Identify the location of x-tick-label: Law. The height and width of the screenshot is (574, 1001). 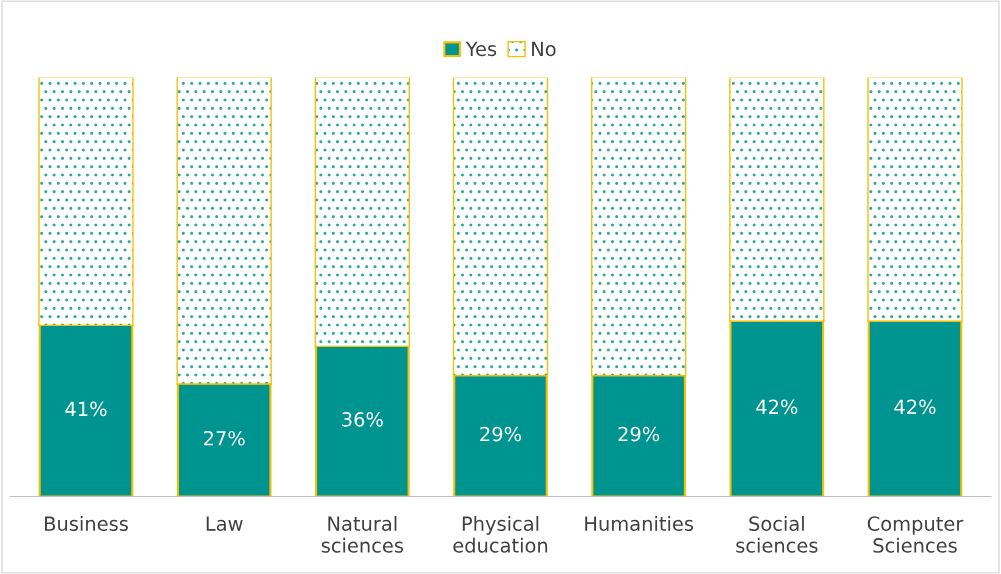
(224, 524).